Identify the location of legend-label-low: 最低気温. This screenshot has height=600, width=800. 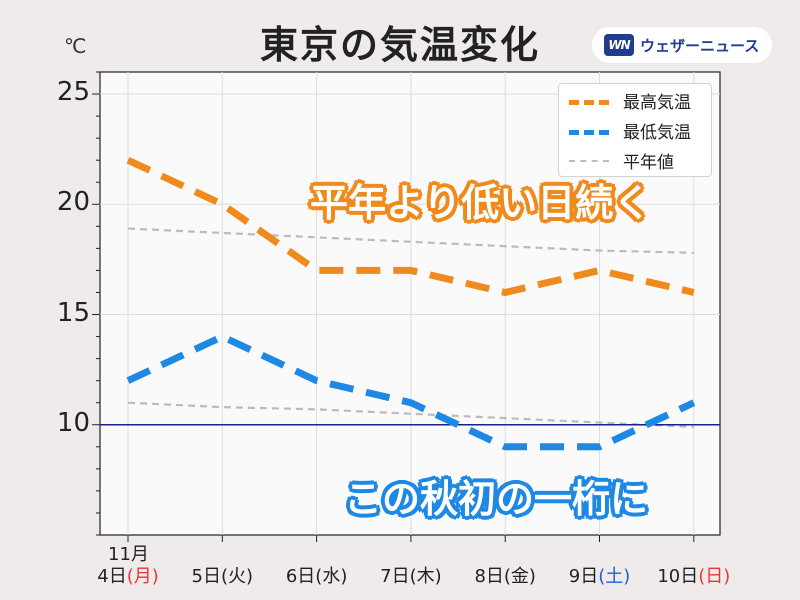
(657, 132).